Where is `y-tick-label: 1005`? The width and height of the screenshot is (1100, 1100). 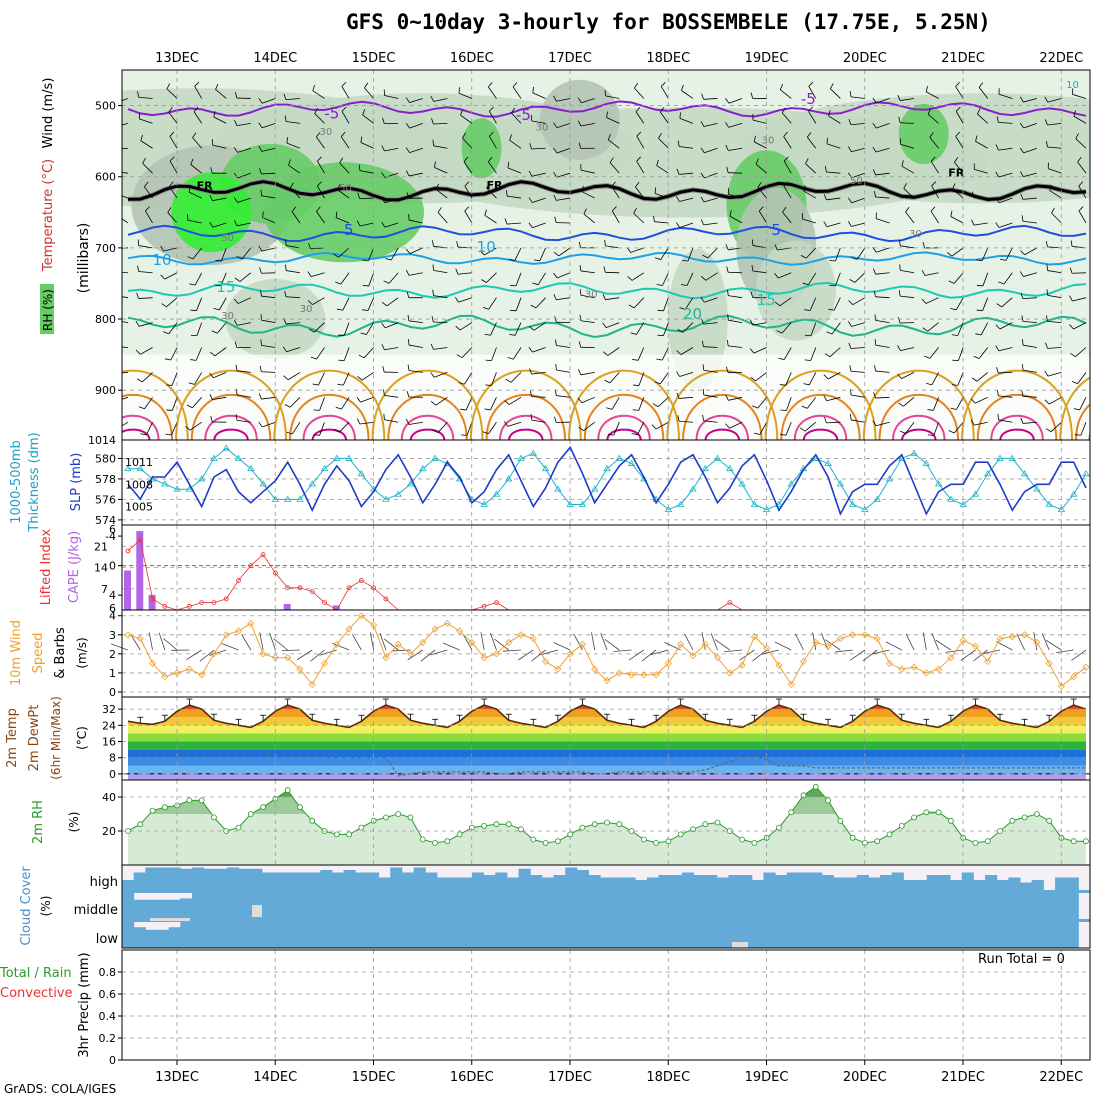
y-tick-label: 1005 is located at coordinates (139, 507).